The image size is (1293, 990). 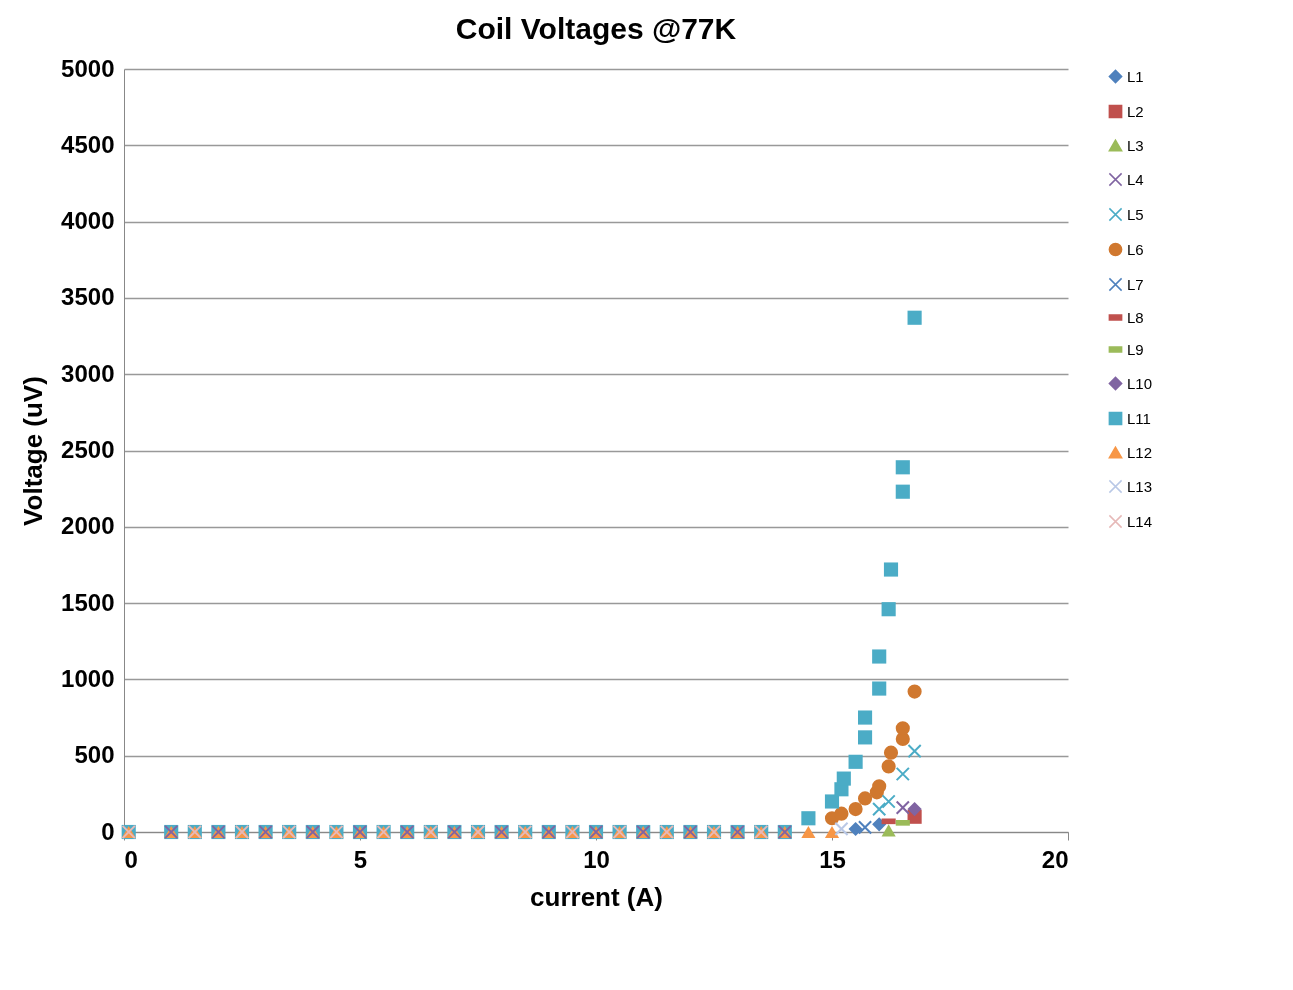 I want to click on legend-label: L6, so click(x=1135, y=249).